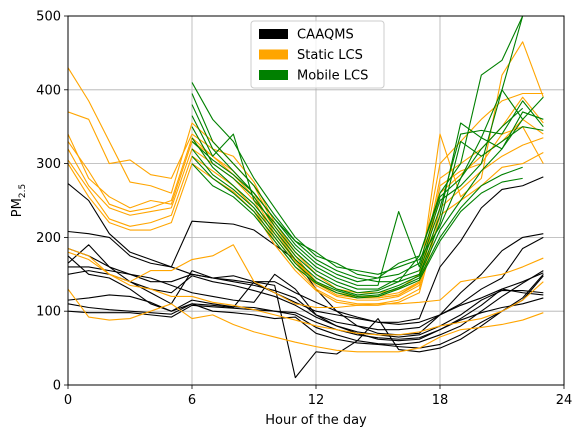 The image size is (582, 438). I want to click on x-tick-label-1: 6, so click(192, 400).